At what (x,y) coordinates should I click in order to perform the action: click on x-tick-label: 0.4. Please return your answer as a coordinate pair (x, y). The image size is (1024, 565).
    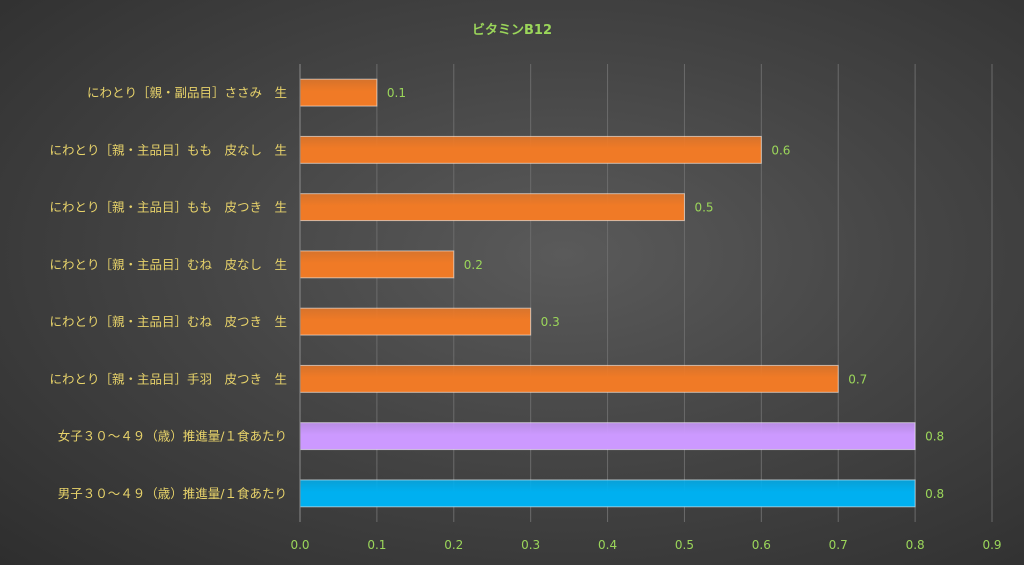
    Looking at the image, I should click on (607, 545).